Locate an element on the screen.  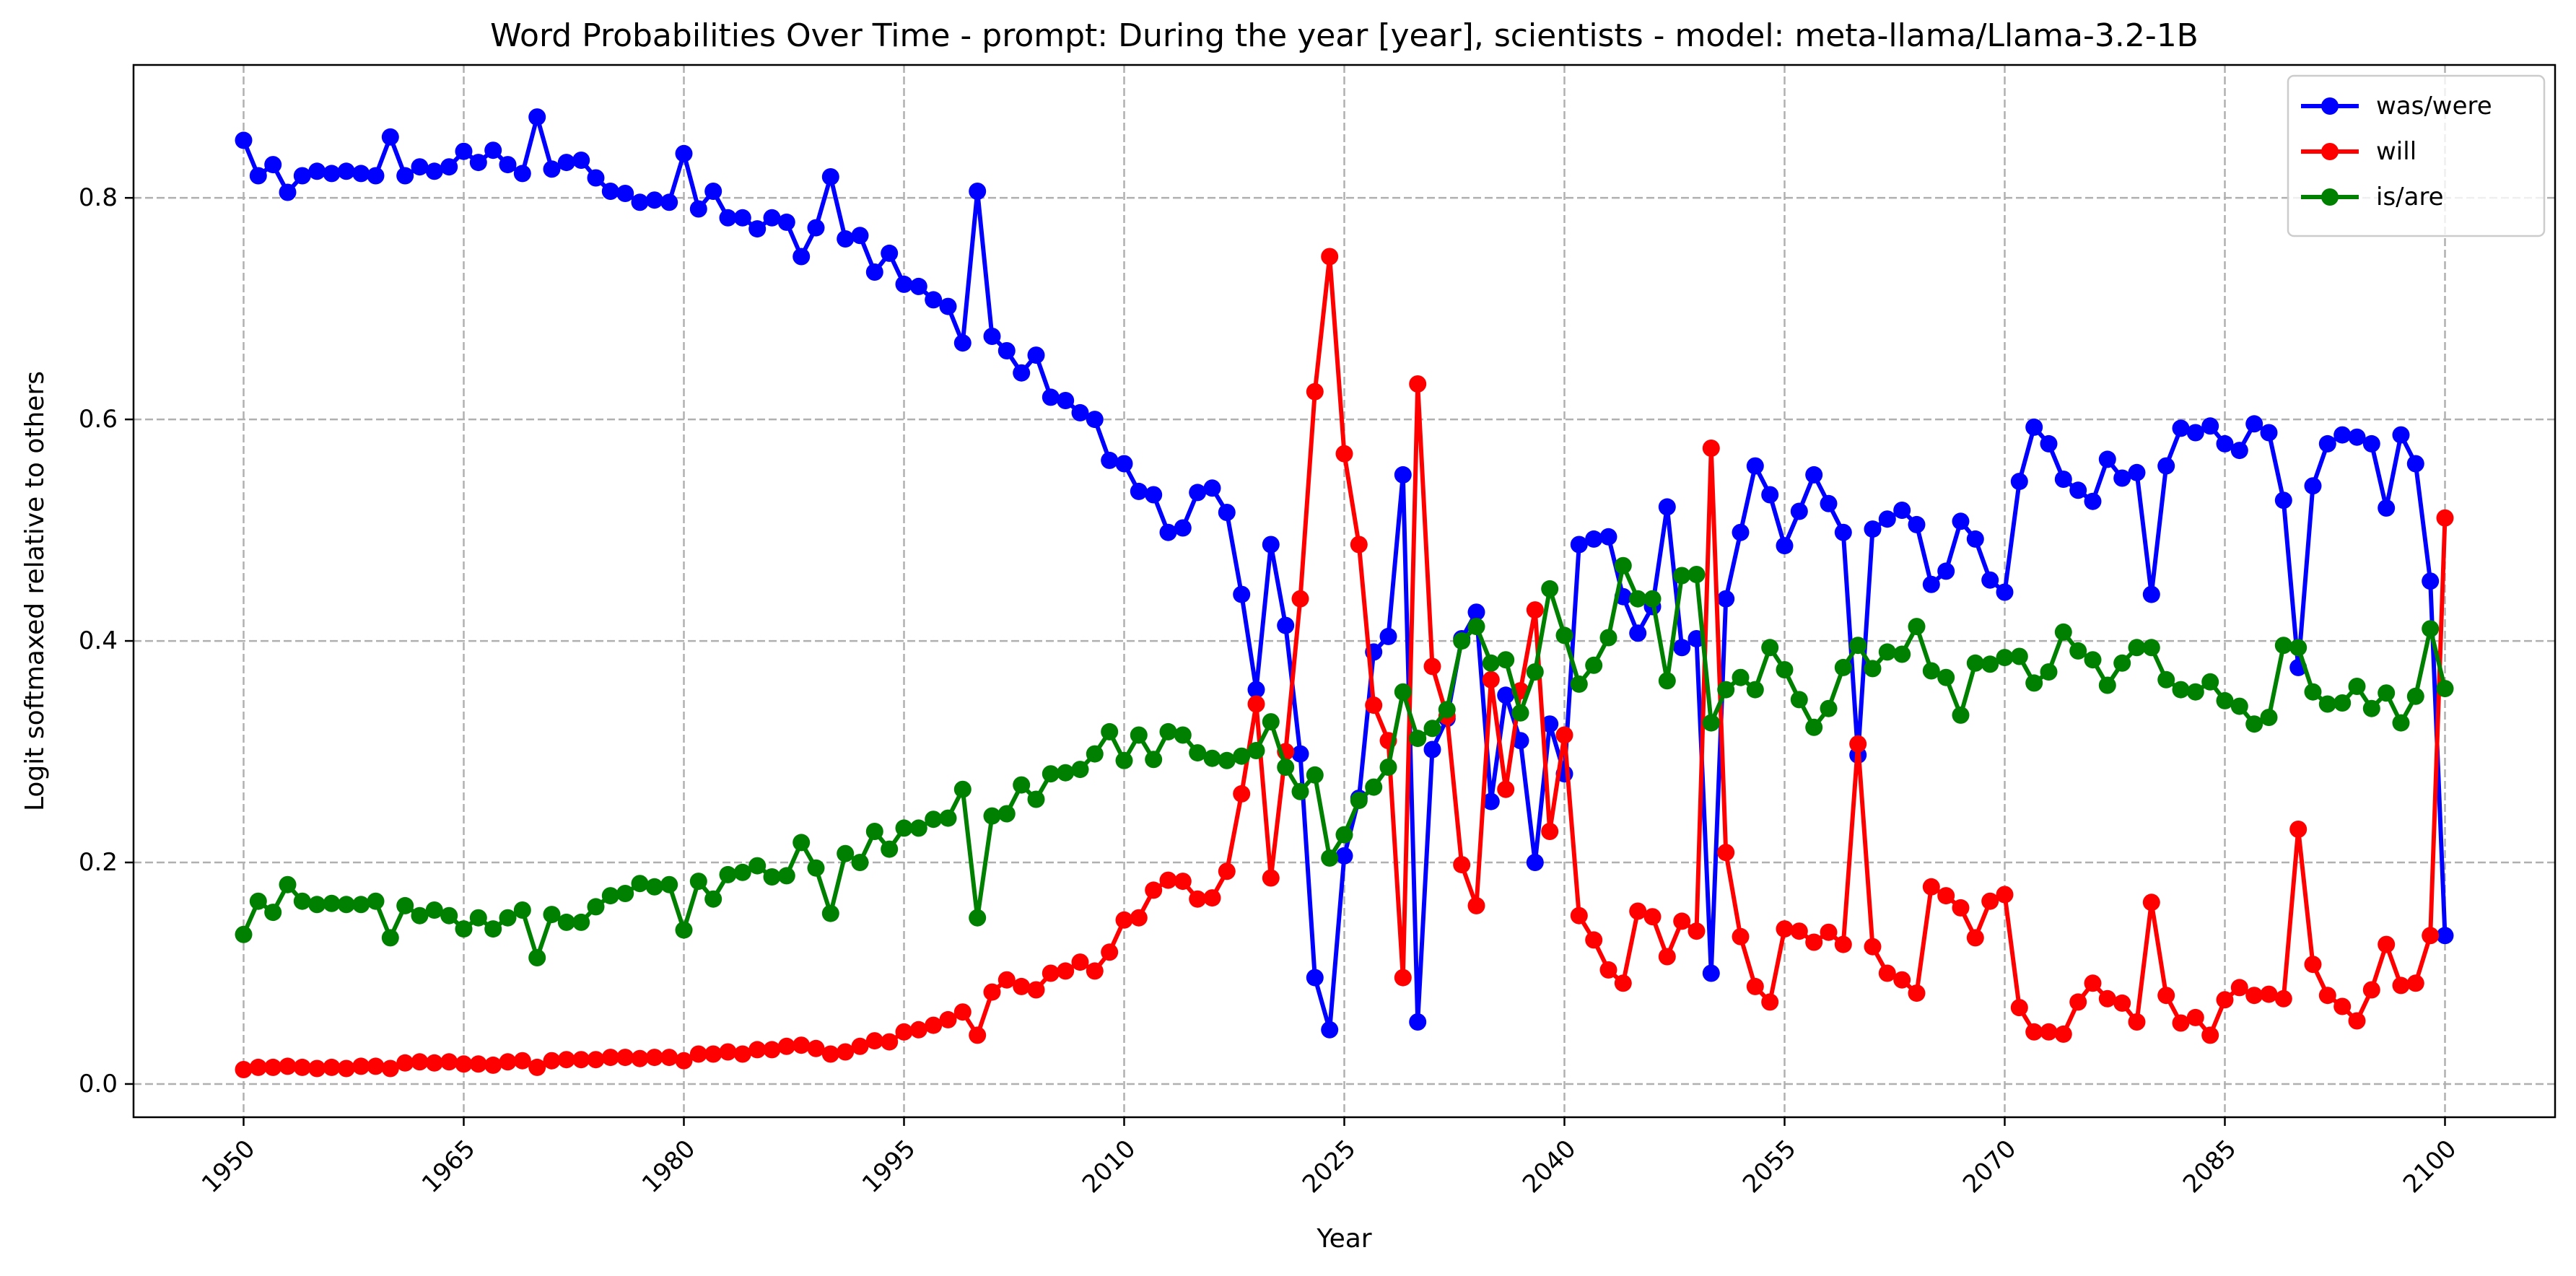
y-tick-label: 0.6 is located at coordinates (98, 419).